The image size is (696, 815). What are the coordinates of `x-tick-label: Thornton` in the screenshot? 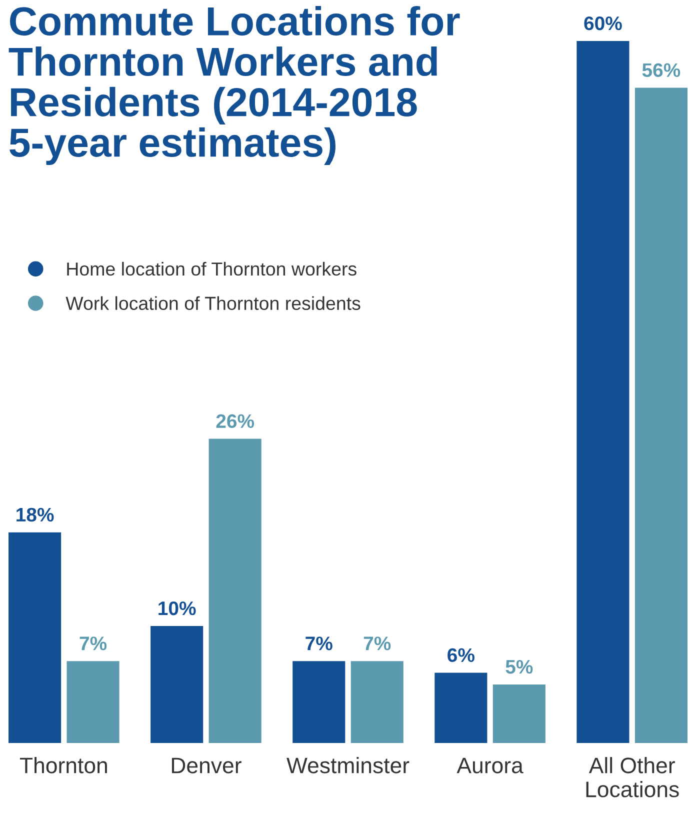 It's located at (63, 765).